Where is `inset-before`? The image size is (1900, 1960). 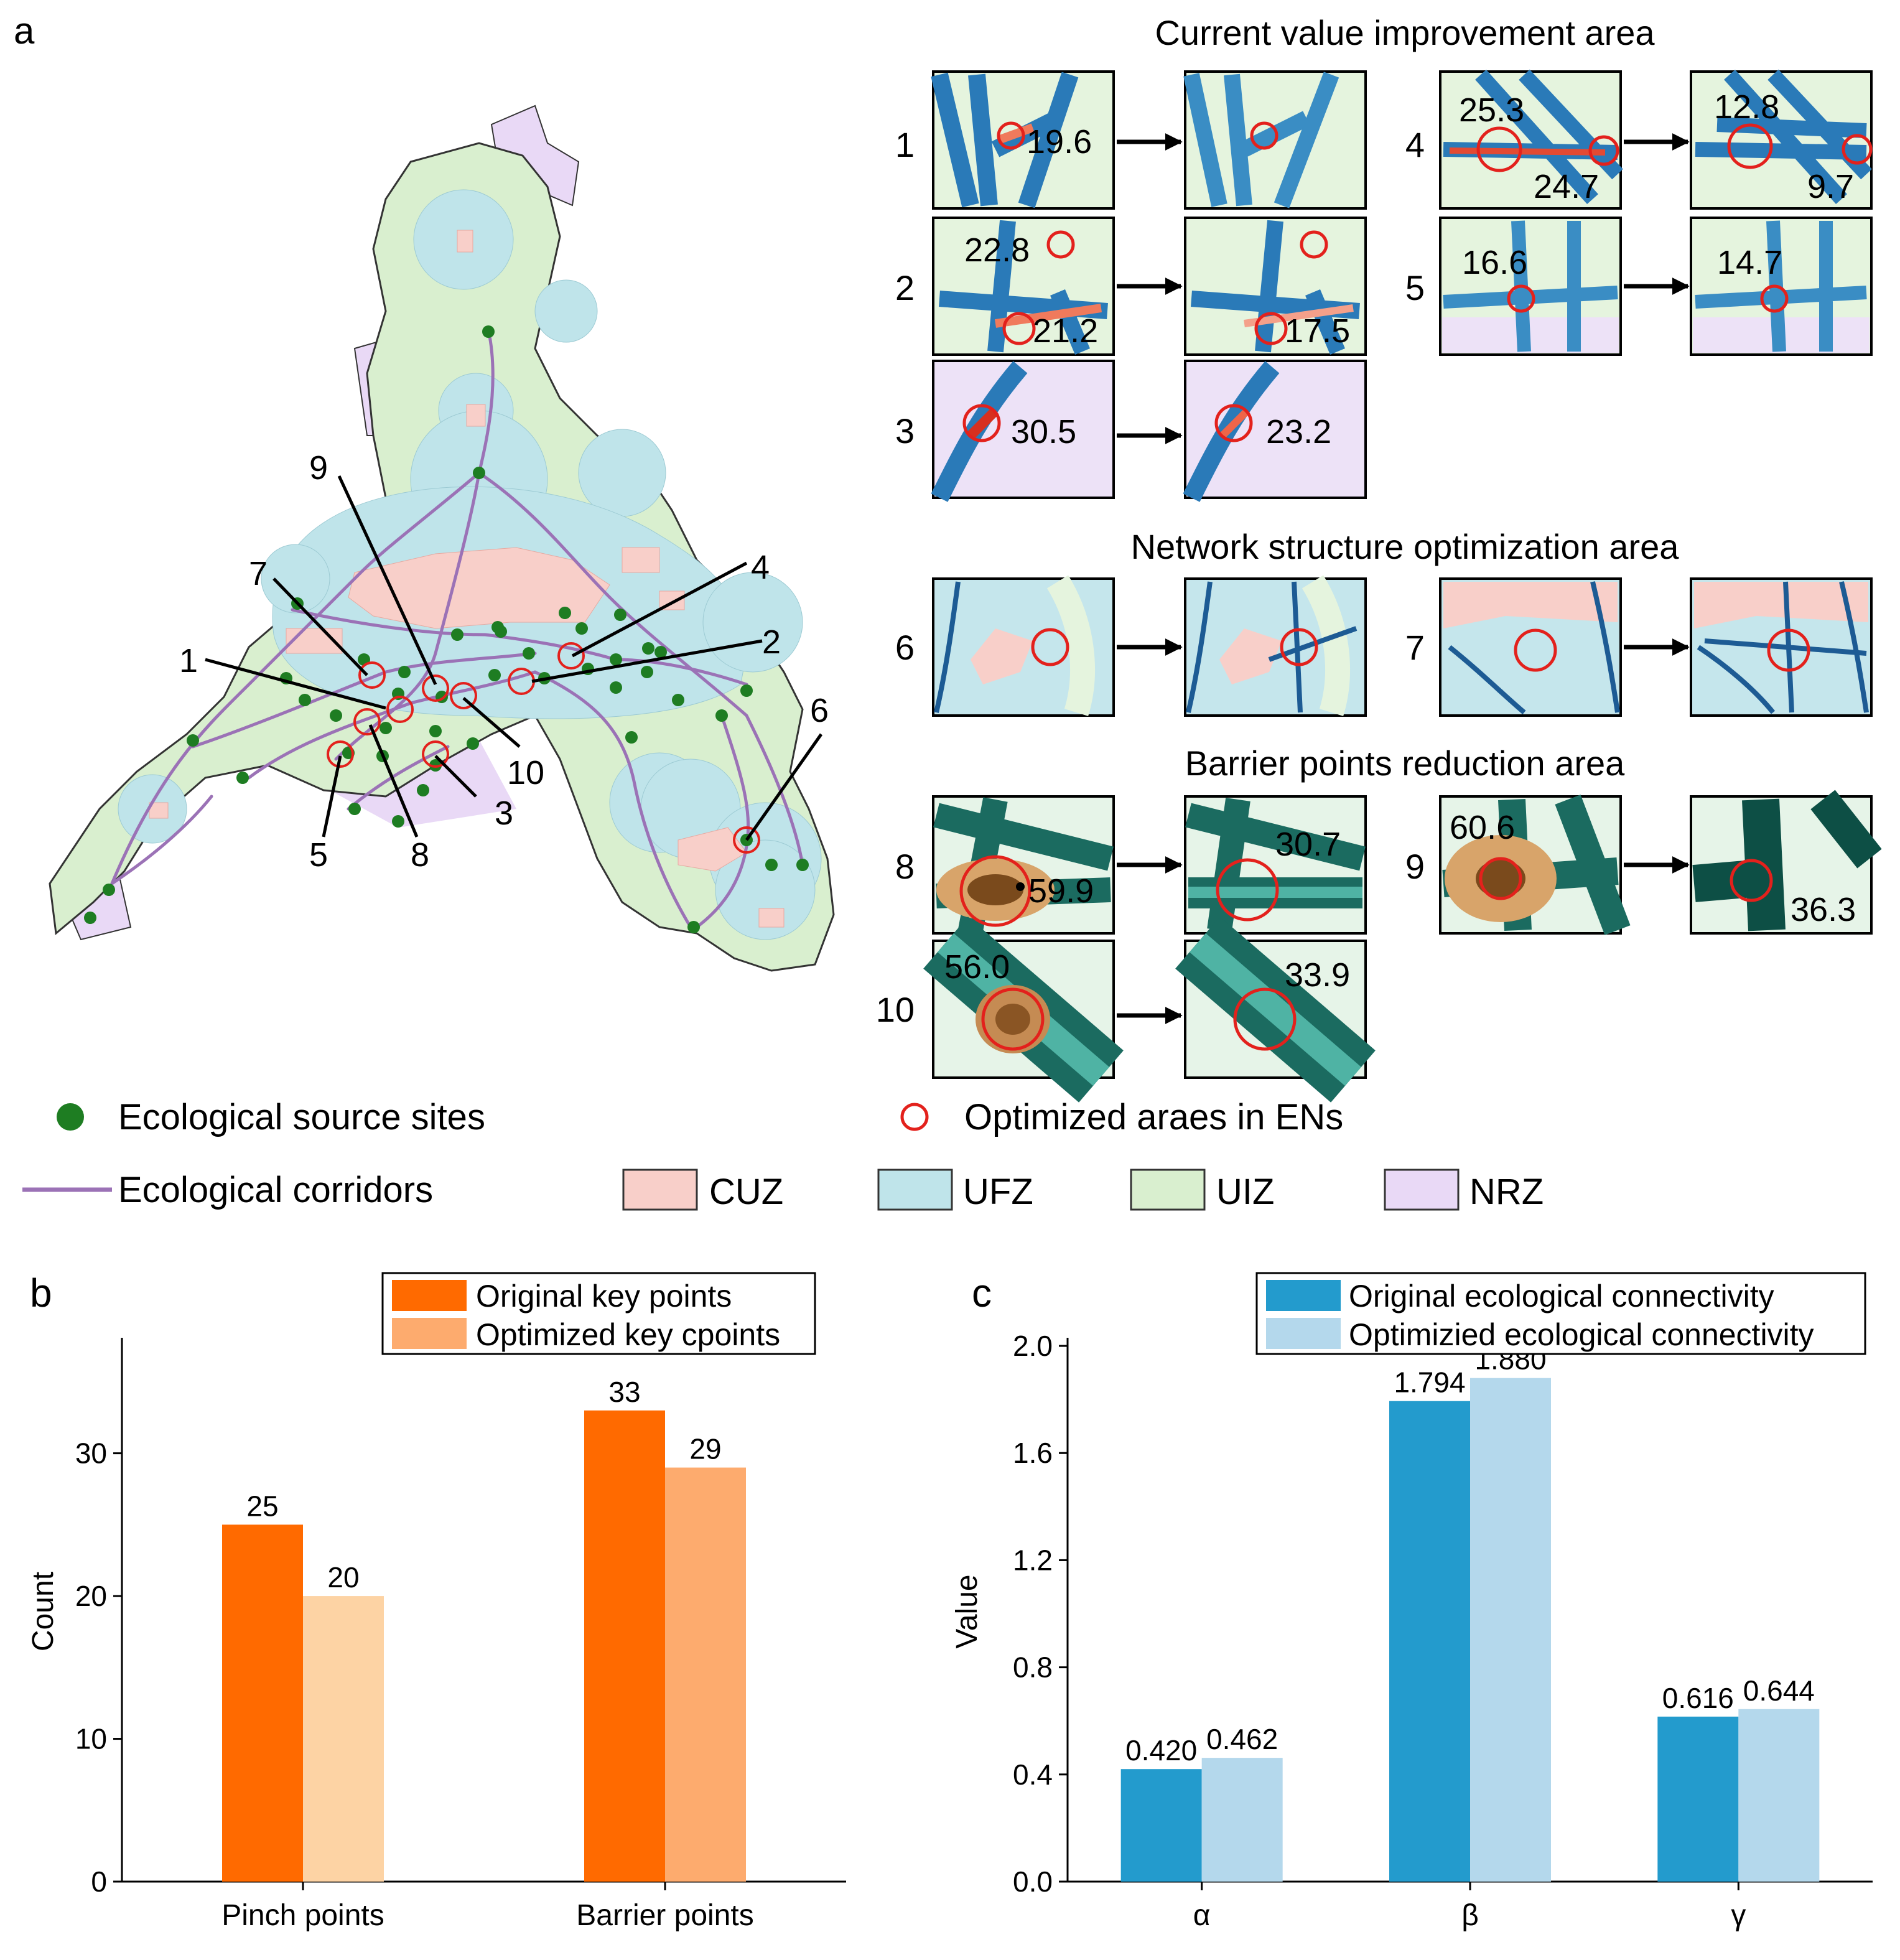 inset-before is located at coordinates (1530, 647).